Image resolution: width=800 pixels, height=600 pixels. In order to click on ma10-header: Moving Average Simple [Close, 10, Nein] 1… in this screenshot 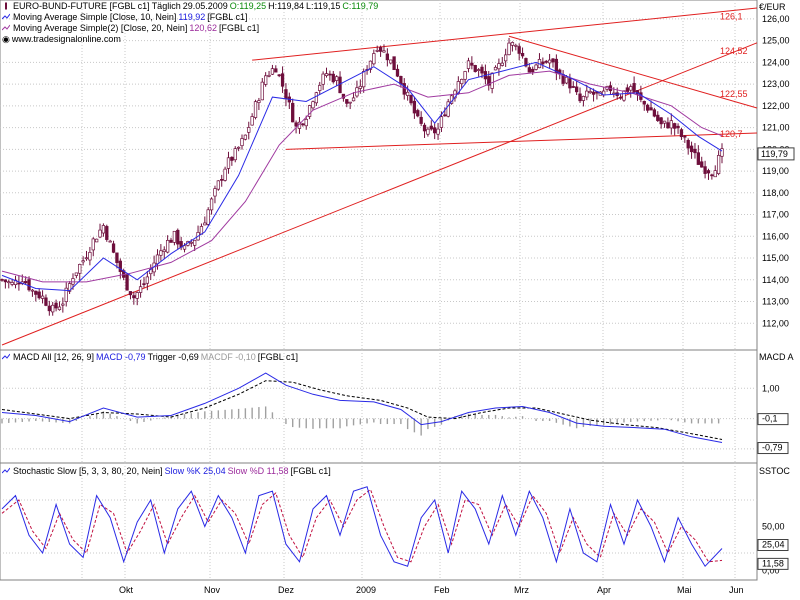, I will do `click(125, 17)`.